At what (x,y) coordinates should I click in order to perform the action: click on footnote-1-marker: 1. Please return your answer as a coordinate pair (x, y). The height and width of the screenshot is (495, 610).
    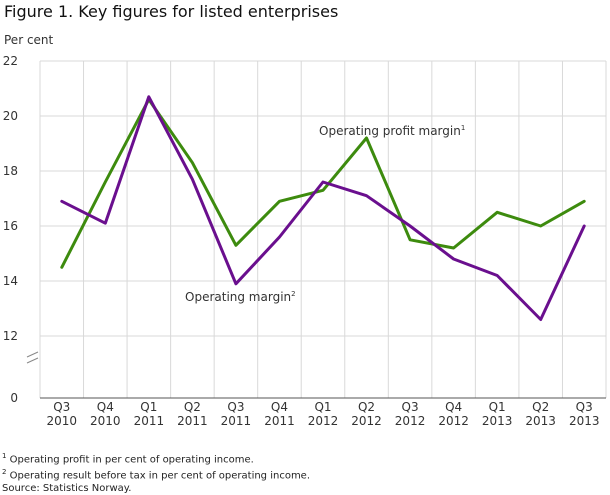
    Looking at the image, I should click on (4, 456).